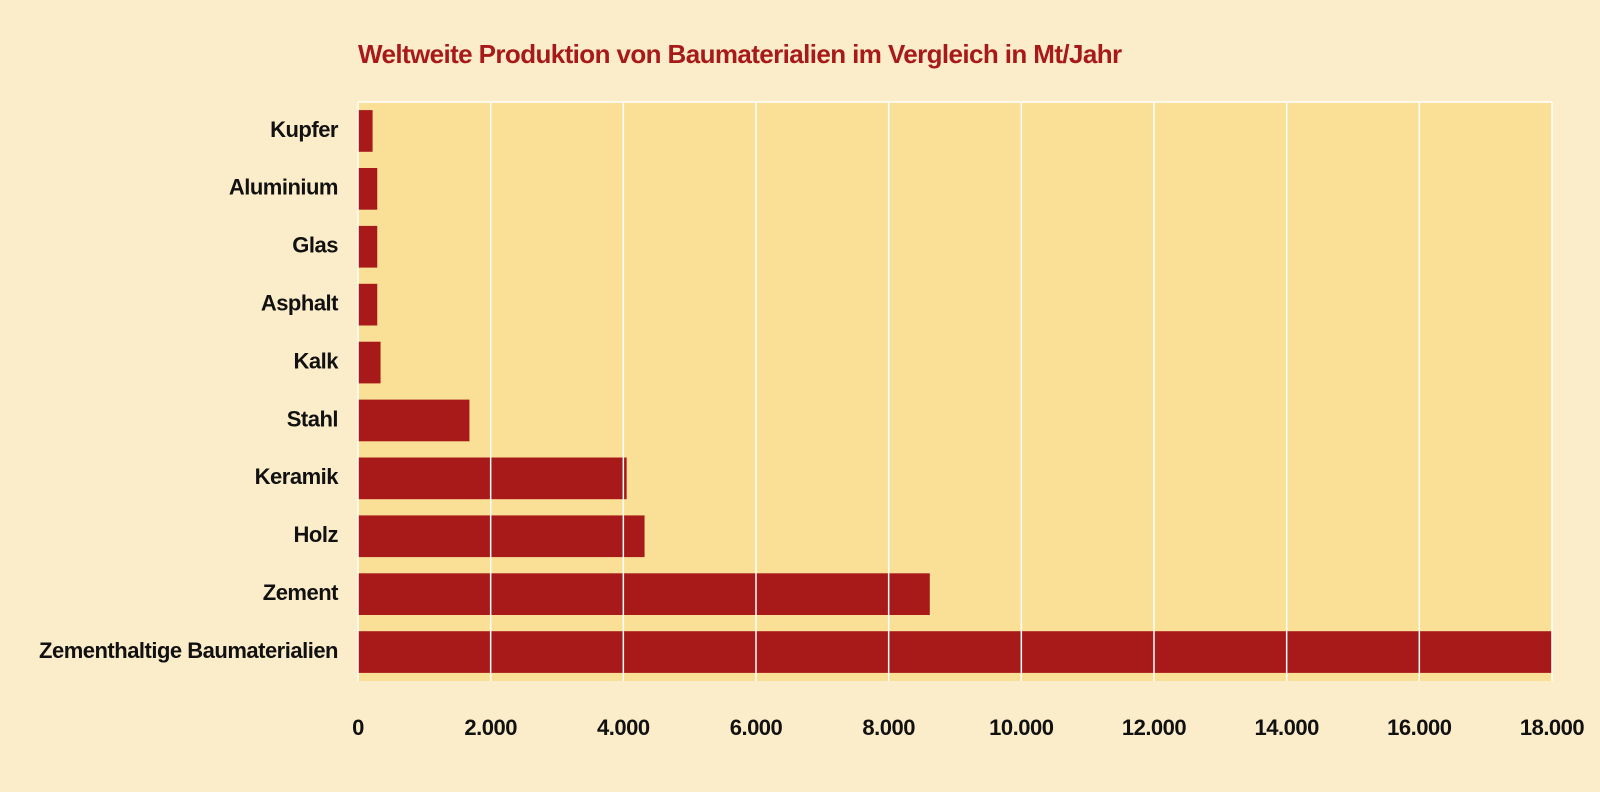  I want to click on y-tick-label: Zementhaltige Baumaterialien, so click(188, 650).